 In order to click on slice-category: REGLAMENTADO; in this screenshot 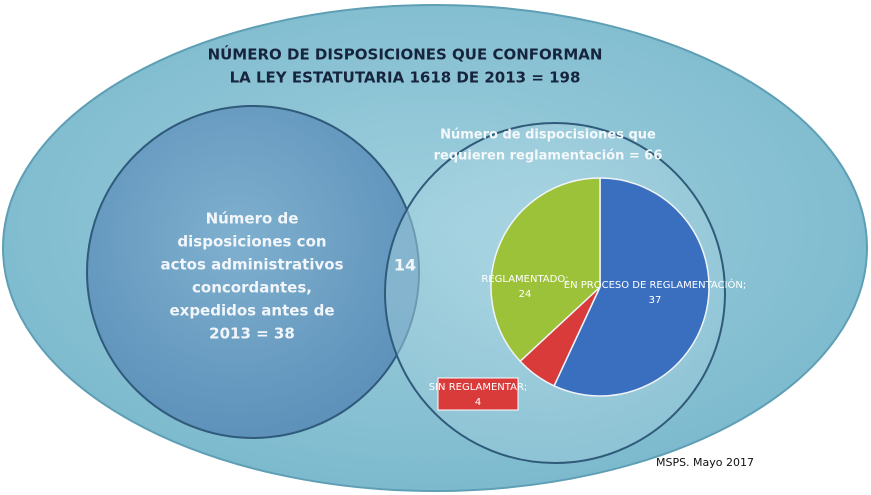, I will do `click(524, 279)`.